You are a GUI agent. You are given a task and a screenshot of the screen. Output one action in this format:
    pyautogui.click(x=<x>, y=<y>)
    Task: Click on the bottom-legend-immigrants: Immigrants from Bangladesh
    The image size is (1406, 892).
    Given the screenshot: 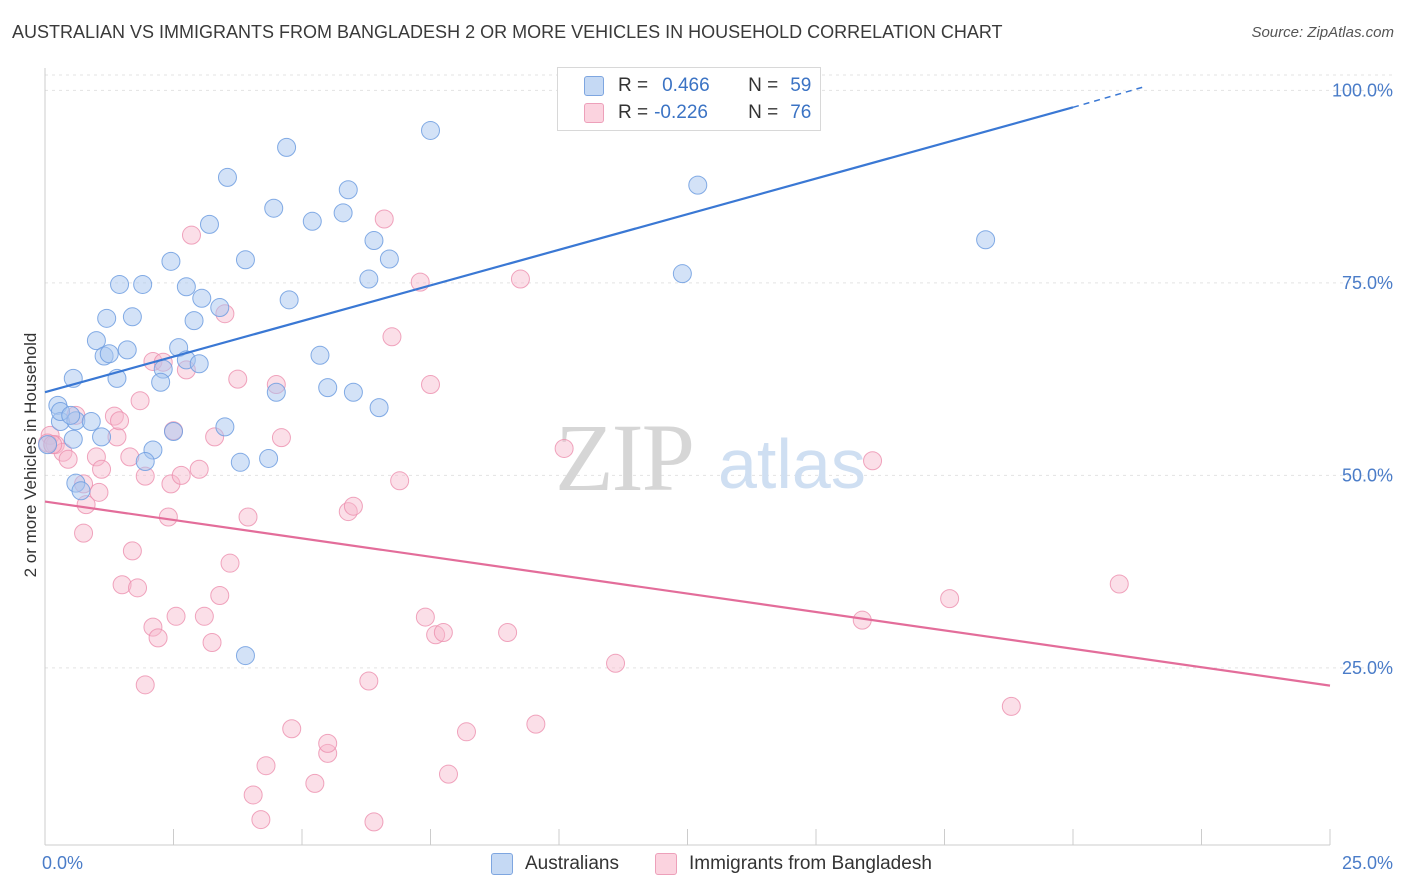 What is the action you would take?
    pyautogui.click(x=793, y=864)
    